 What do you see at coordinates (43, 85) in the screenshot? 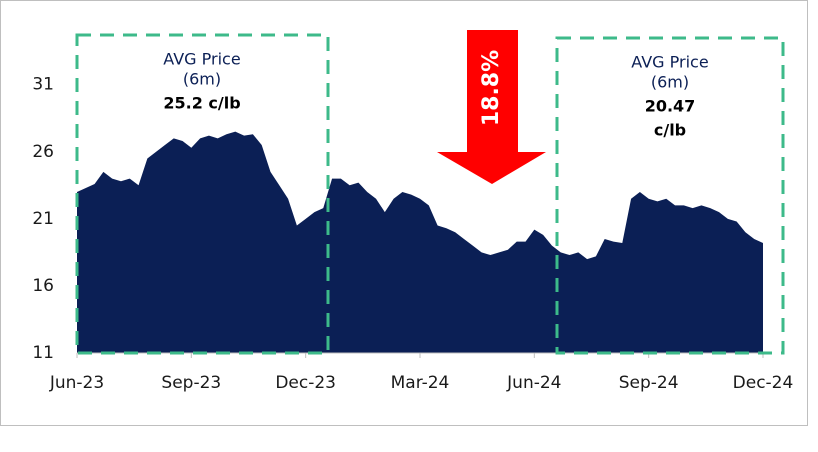
I see `y-tick-label: 31` at bounding box center [43, 85].